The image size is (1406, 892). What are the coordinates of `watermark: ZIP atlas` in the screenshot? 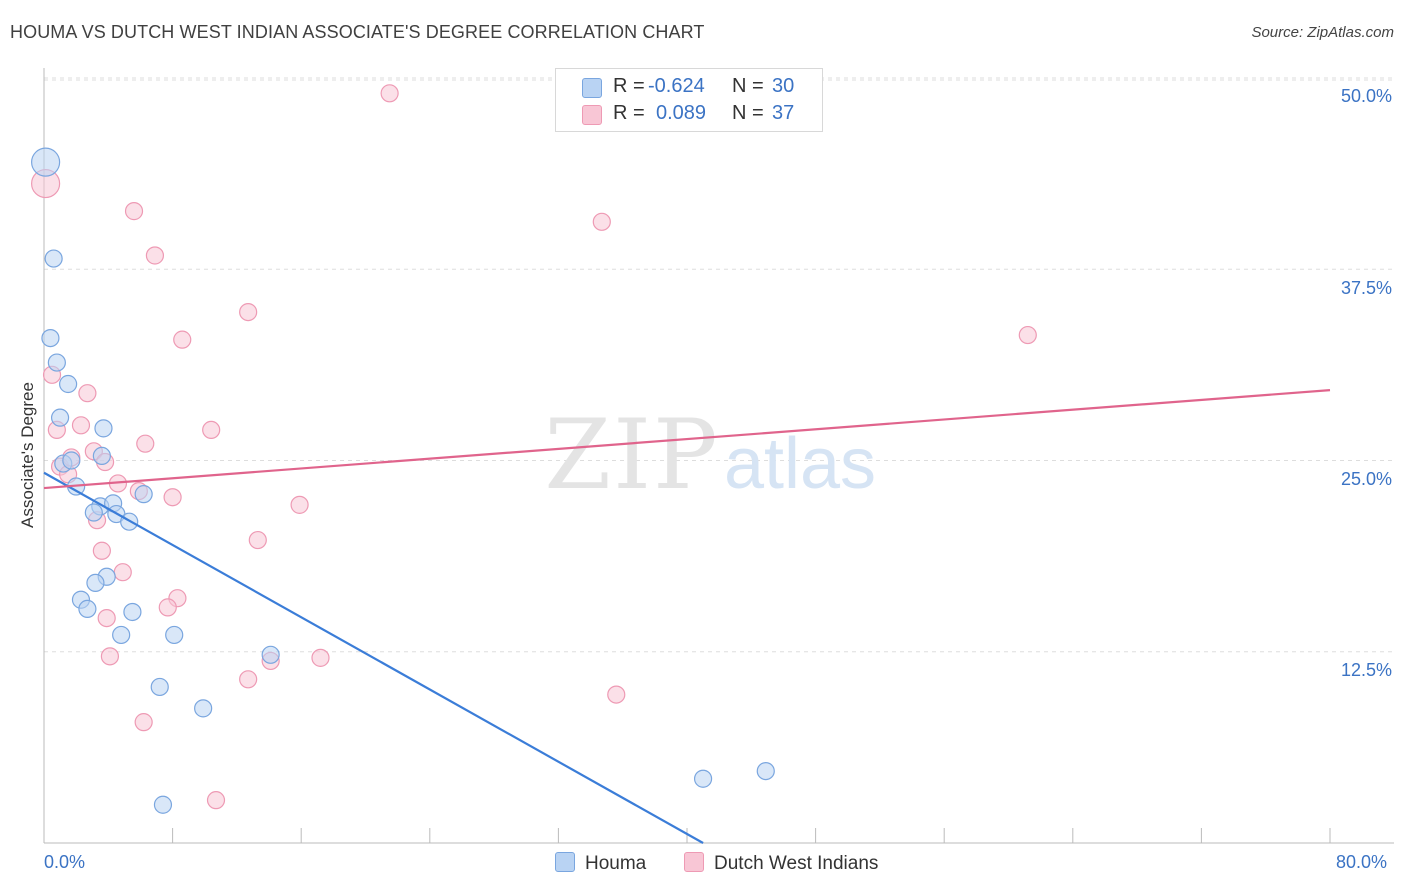 It's located at (710, 455).